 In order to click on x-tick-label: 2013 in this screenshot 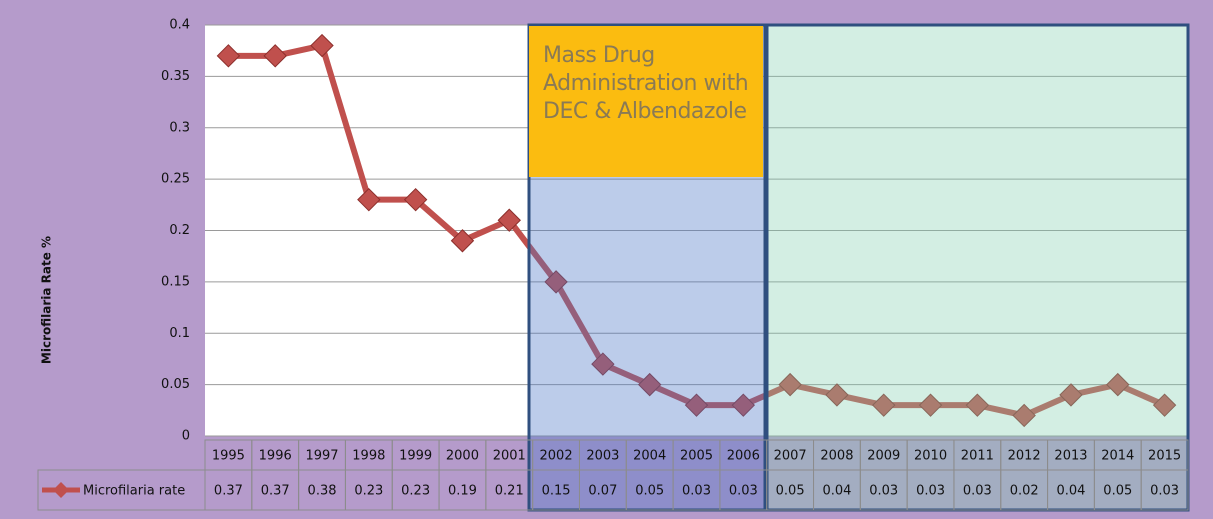, I will do `click(1070, 456)`.